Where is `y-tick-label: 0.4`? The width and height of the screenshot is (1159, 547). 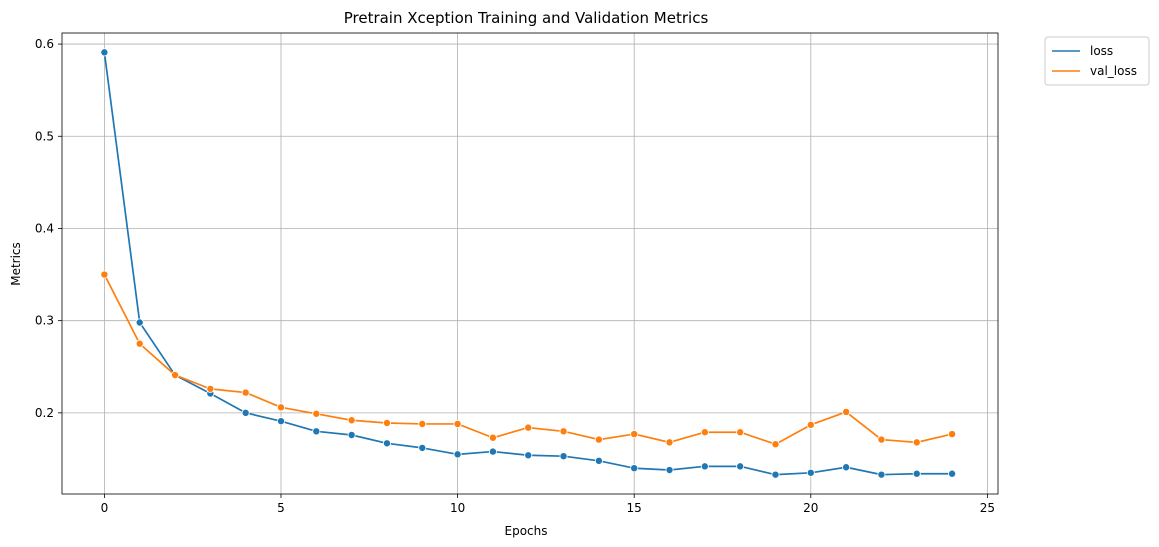
y-tick-label: 0.4 is located at coordinates (44, 228).